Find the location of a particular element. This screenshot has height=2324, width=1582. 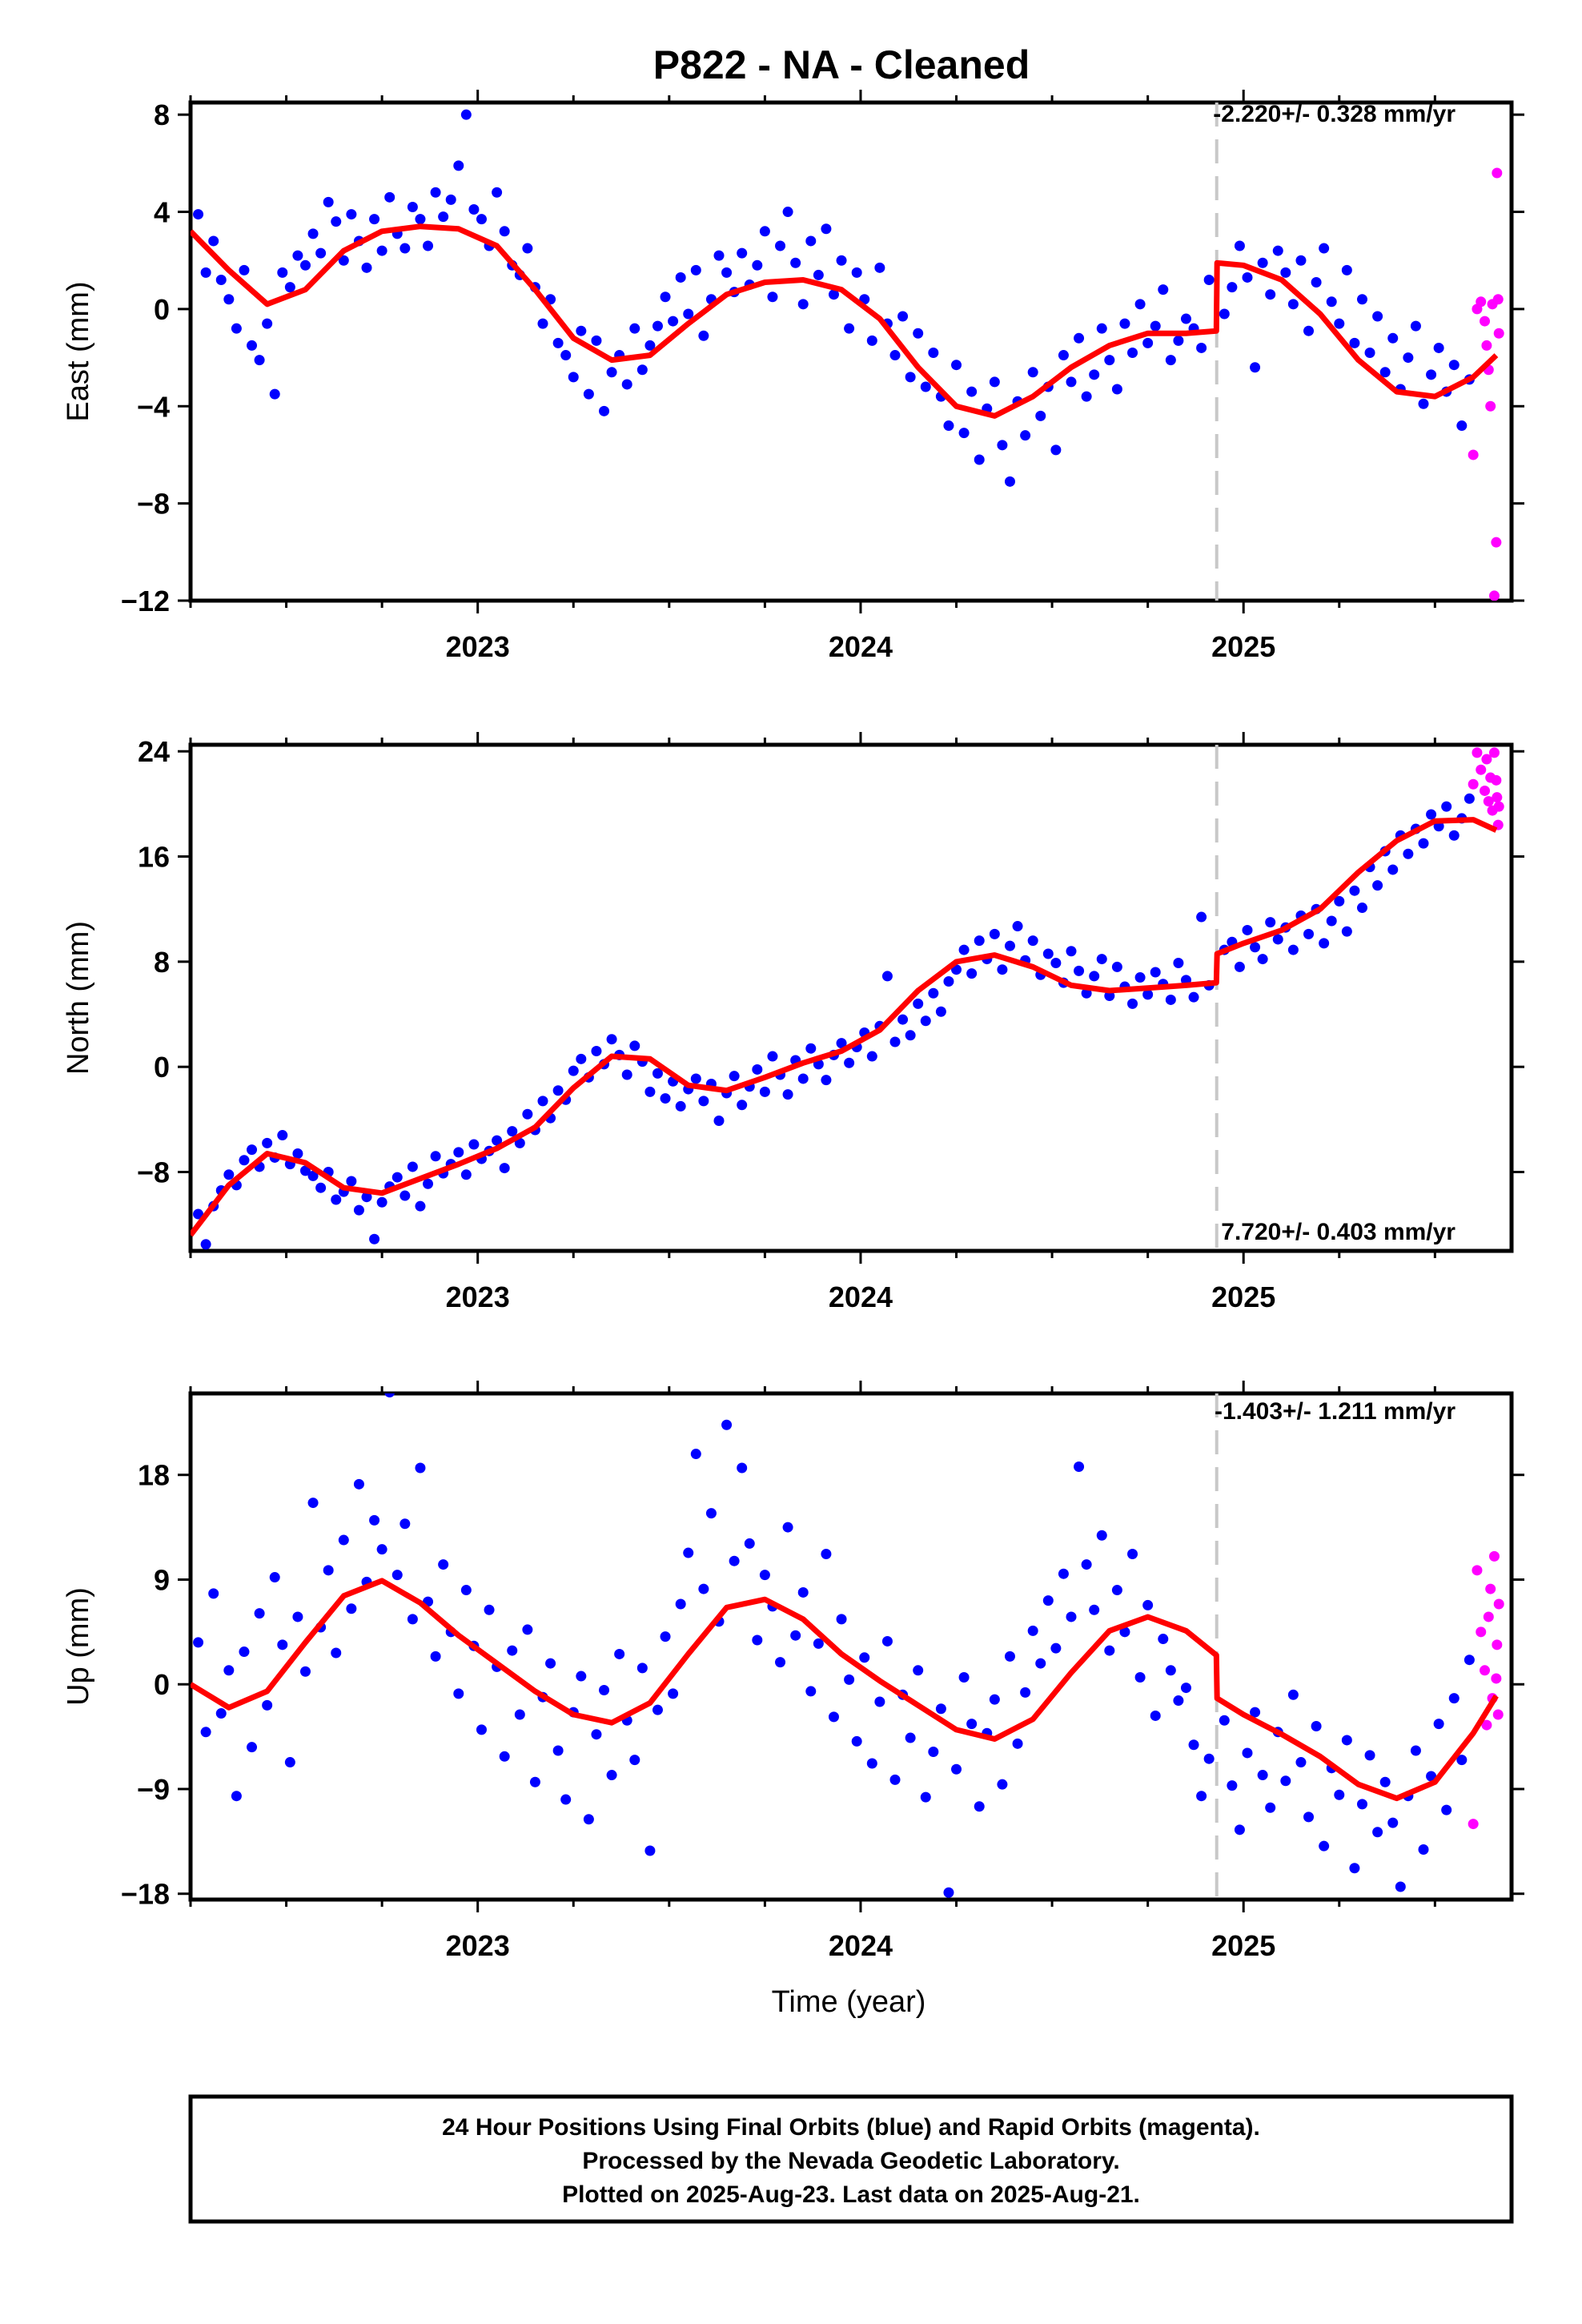

y-axis-label: North (mm) is located at coordinates (79, 998).